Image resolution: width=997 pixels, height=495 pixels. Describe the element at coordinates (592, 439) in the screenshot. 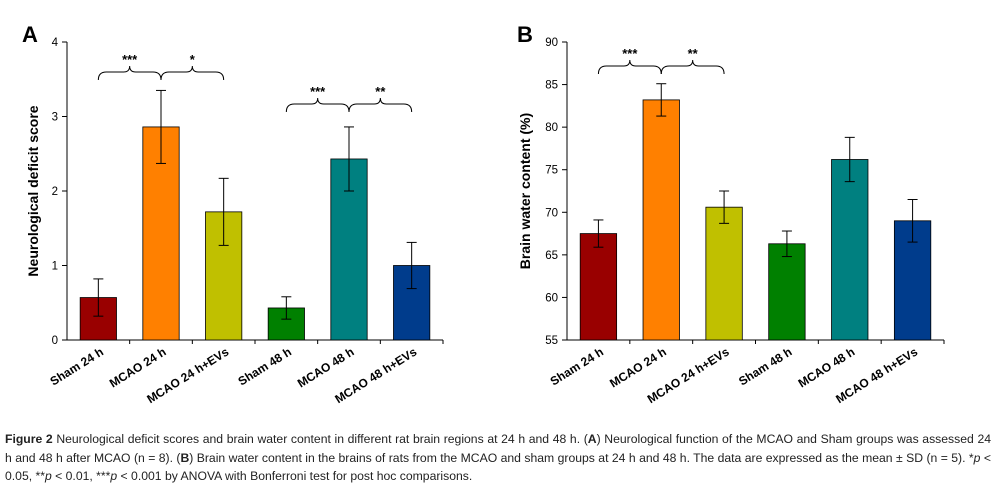

I see `caption-a-label: A` at that location.